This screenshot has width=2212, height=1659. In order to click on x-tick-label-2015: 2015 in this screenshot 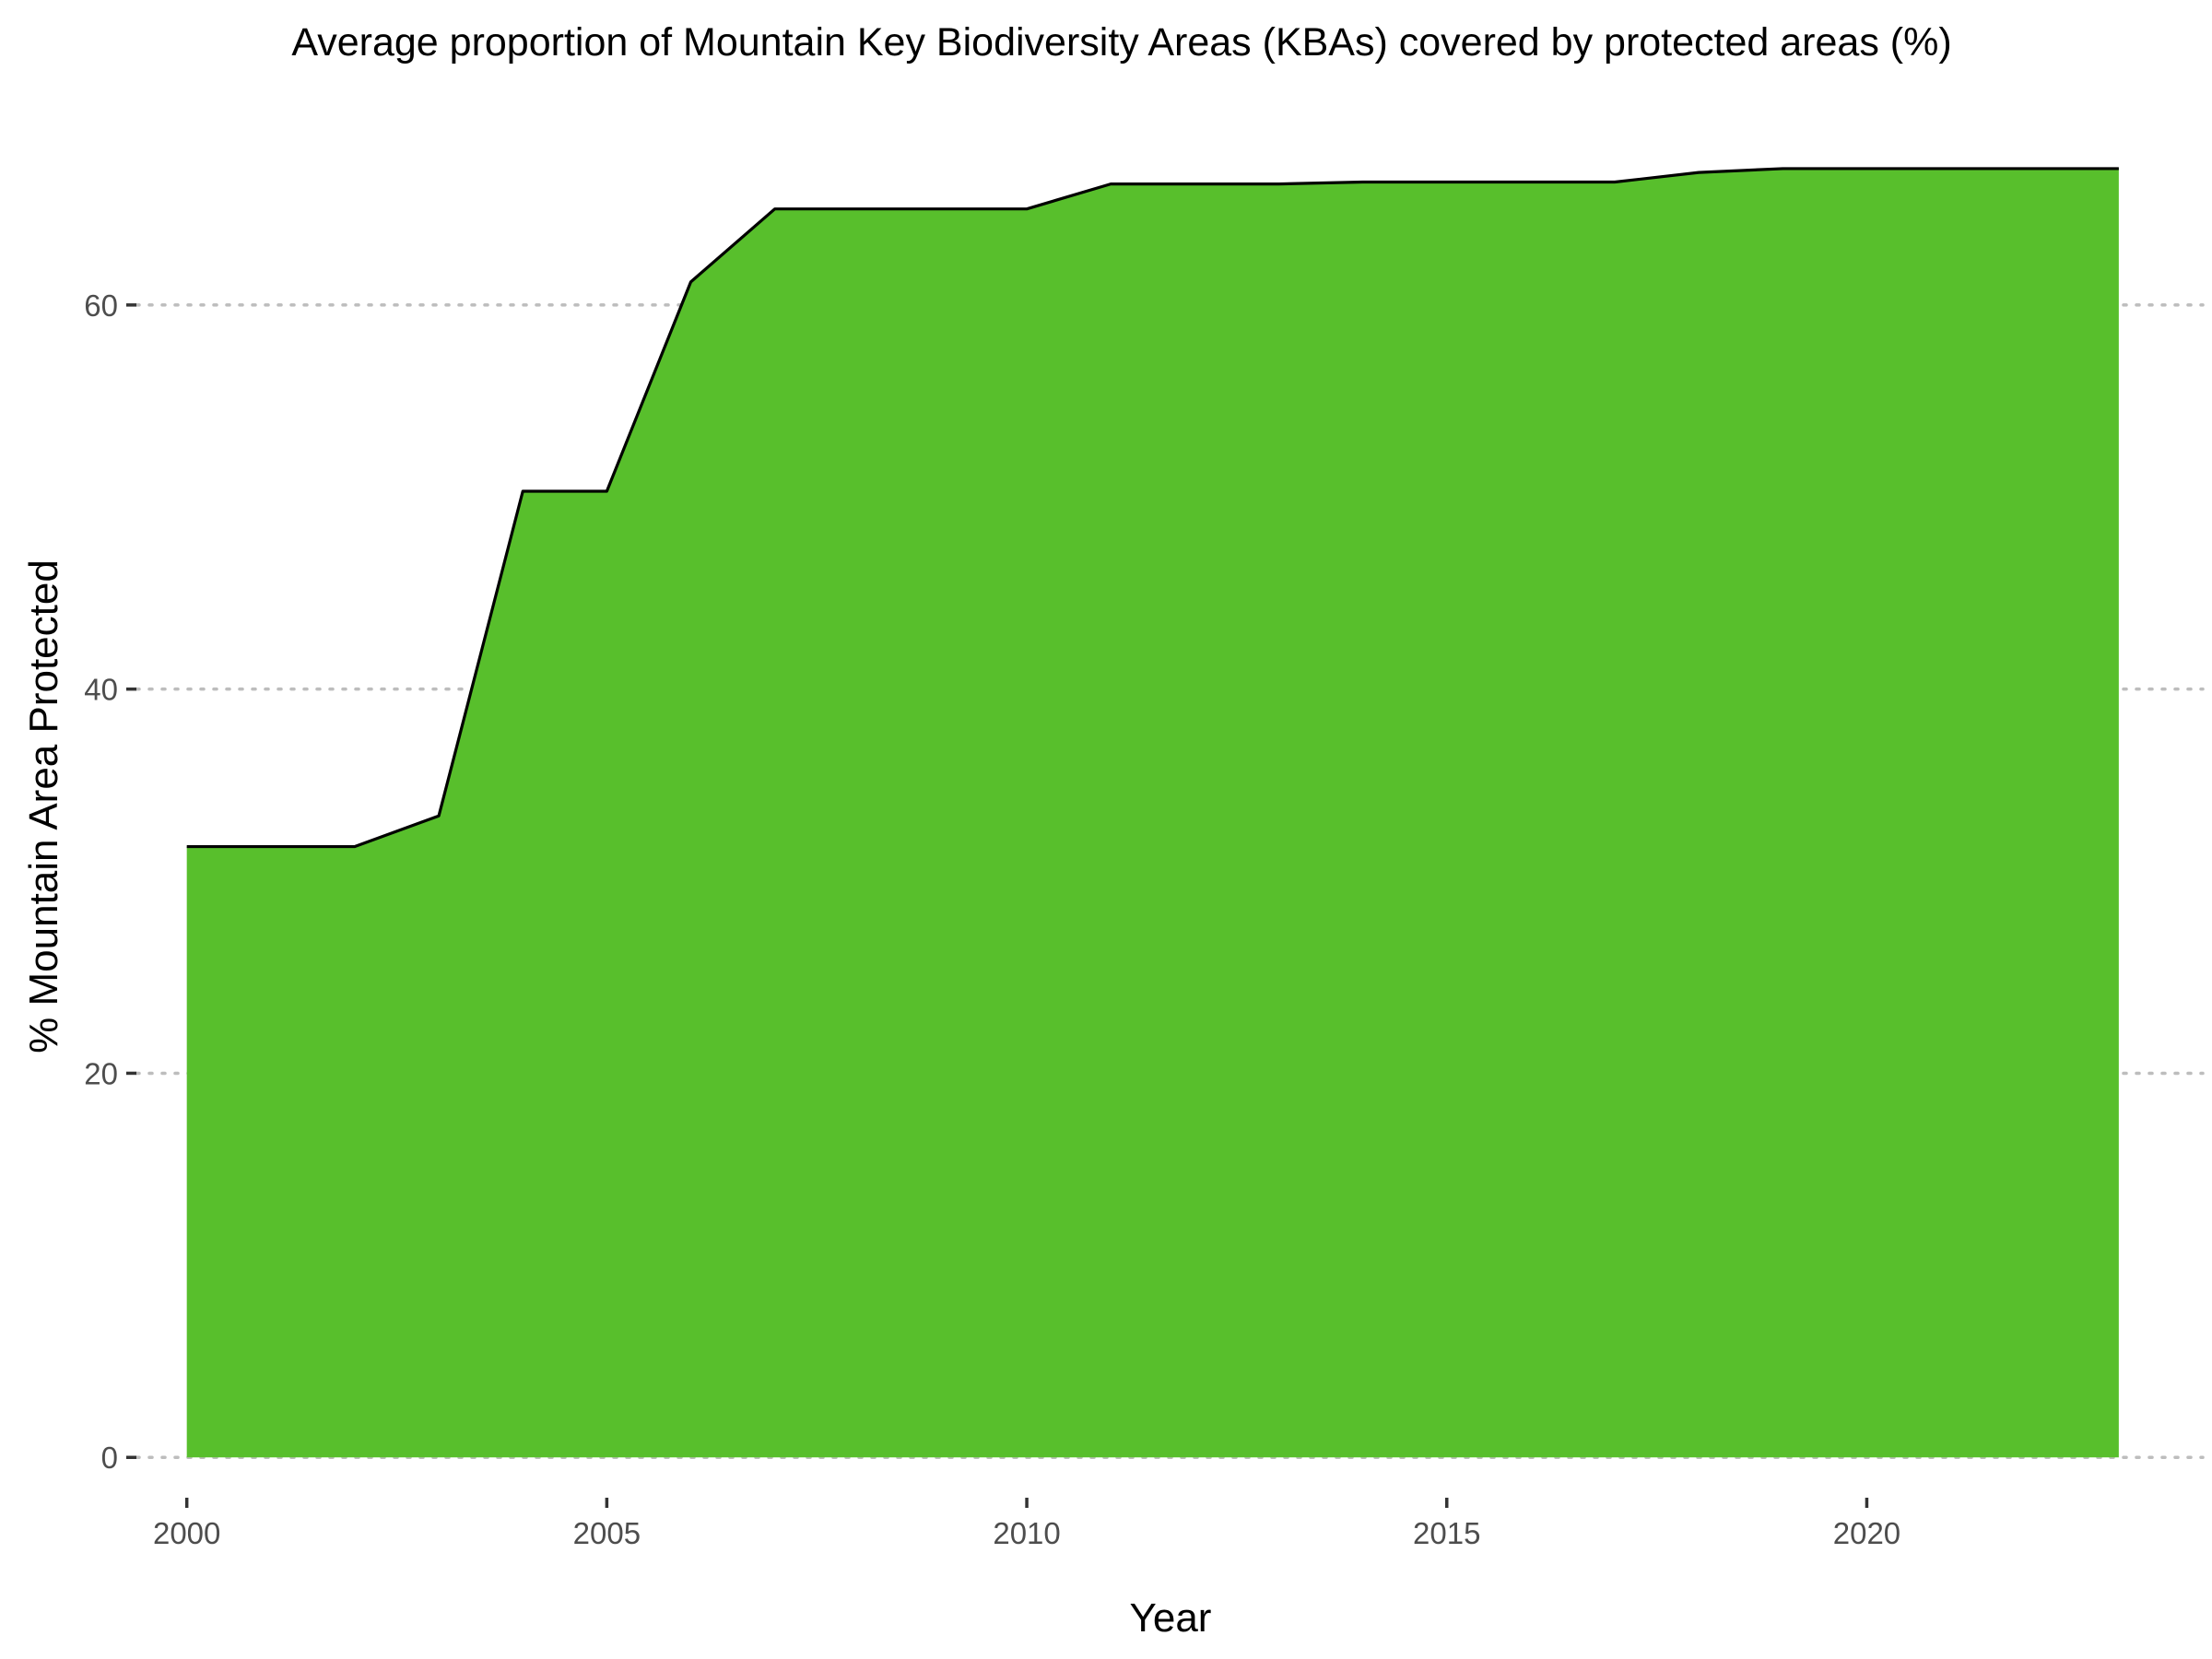, I will do `click(1446, 1533)`.